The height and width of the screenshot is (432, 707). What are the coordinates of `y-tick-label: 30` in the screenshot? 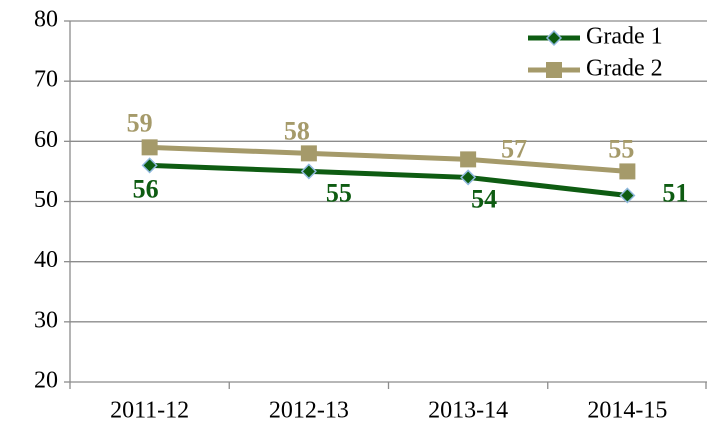 It's located at (46, 320).